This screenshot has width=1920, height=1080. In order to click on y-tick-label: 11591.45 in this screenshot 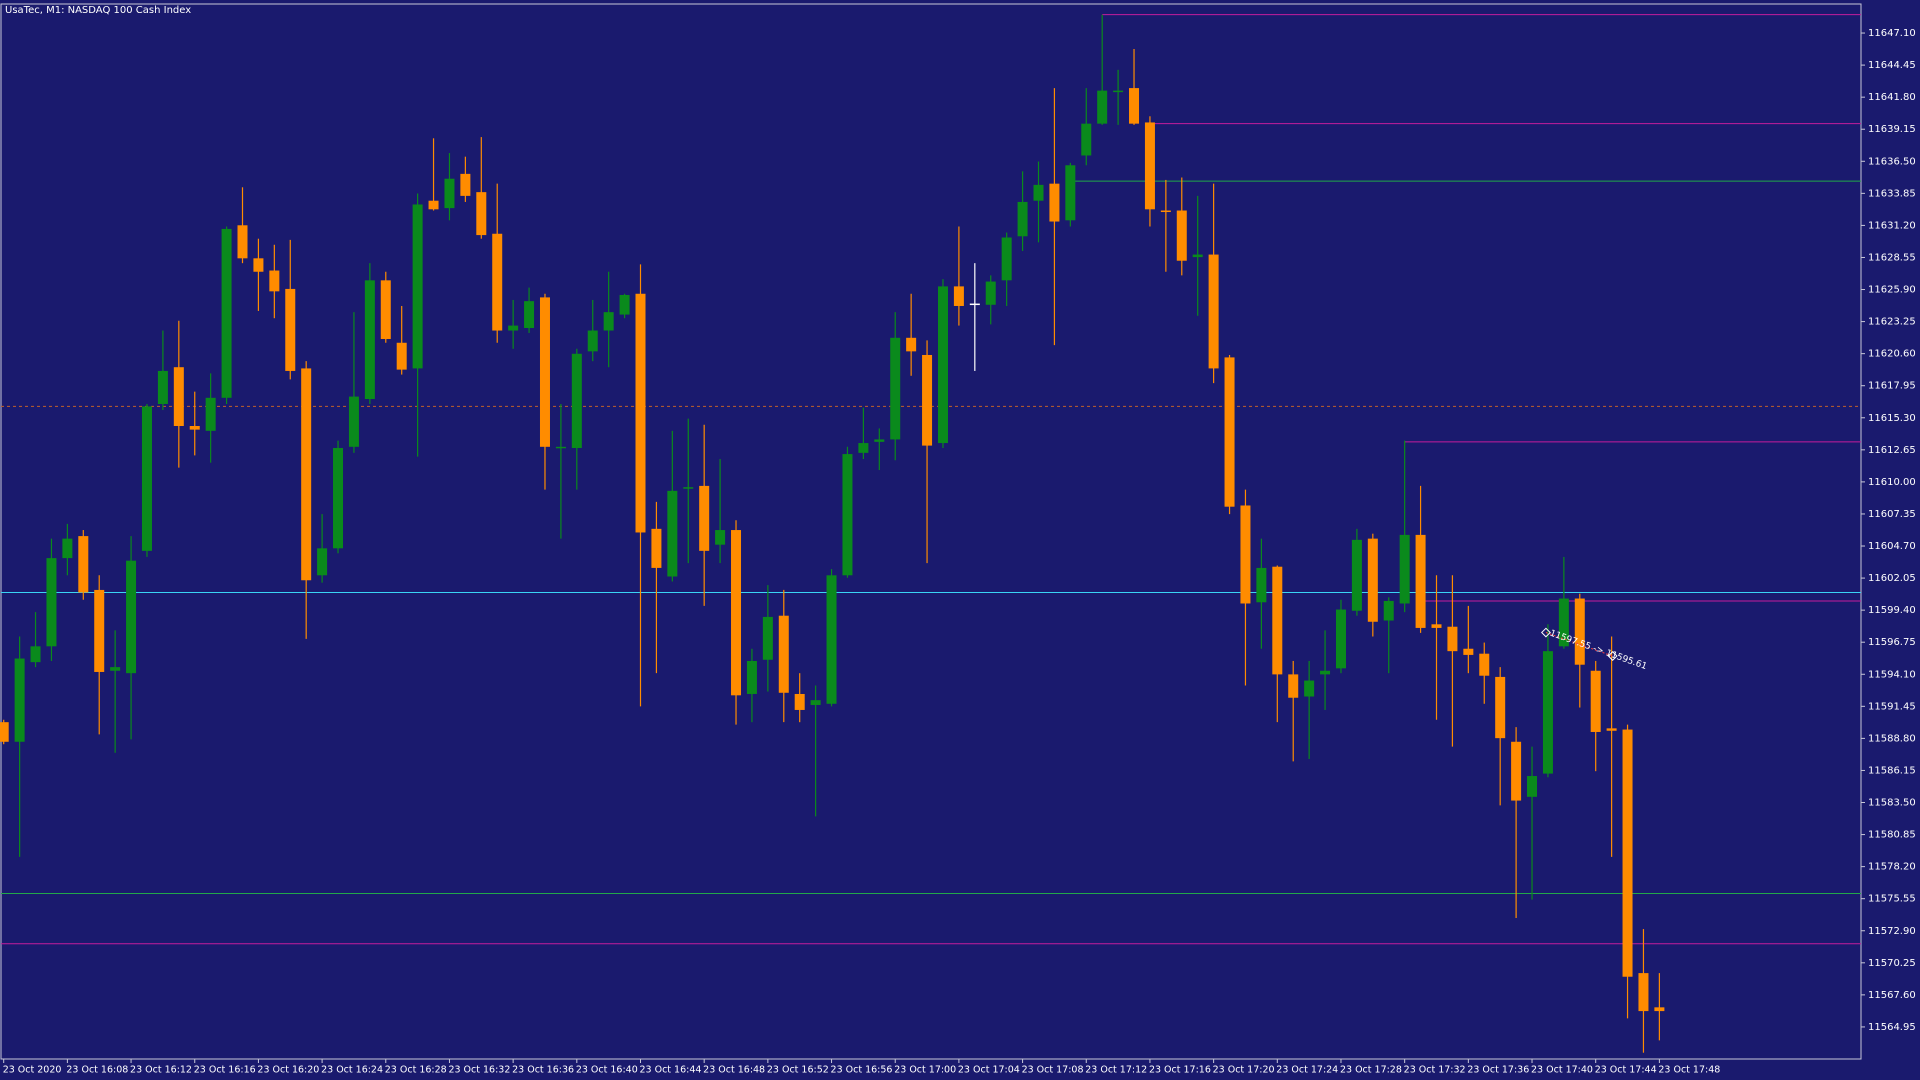, I will do `click(1892, 706)`.